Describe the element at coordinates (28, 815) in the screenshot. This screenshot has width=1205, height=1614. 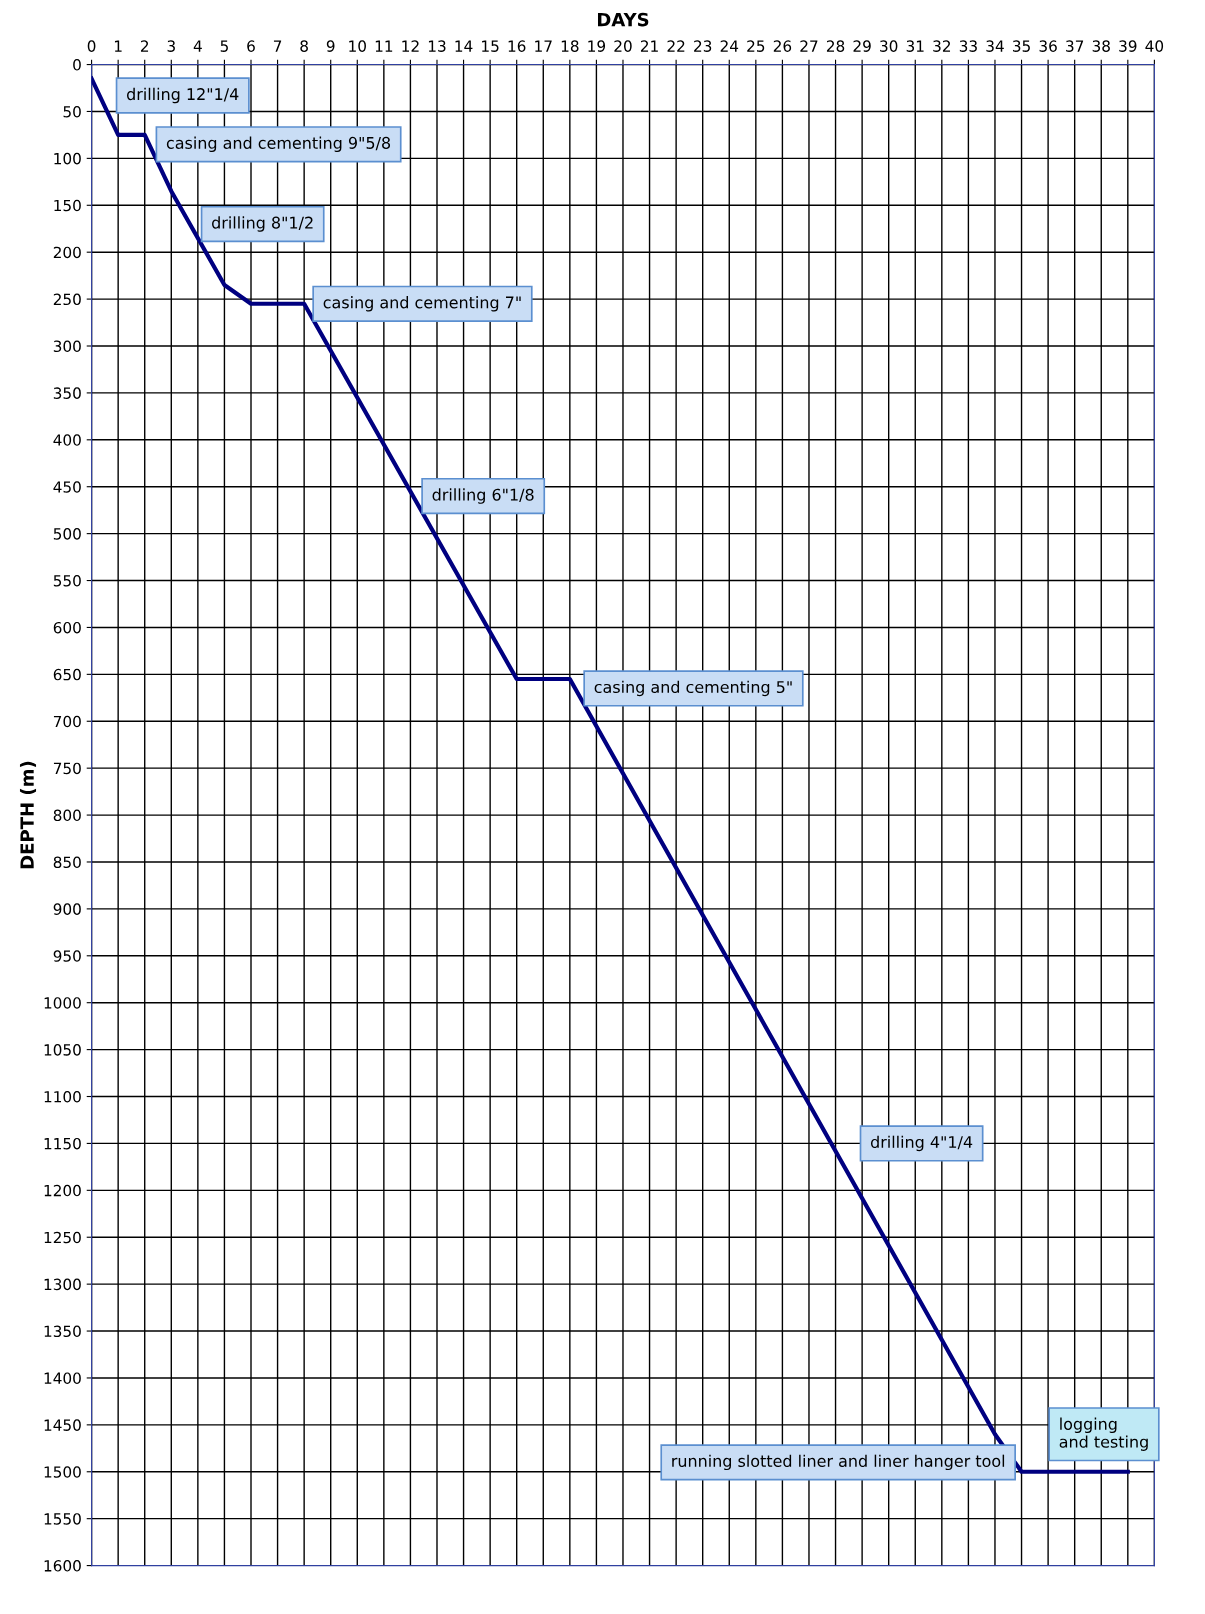
I see `y-axis-title: DEPTH (m)` at that location.